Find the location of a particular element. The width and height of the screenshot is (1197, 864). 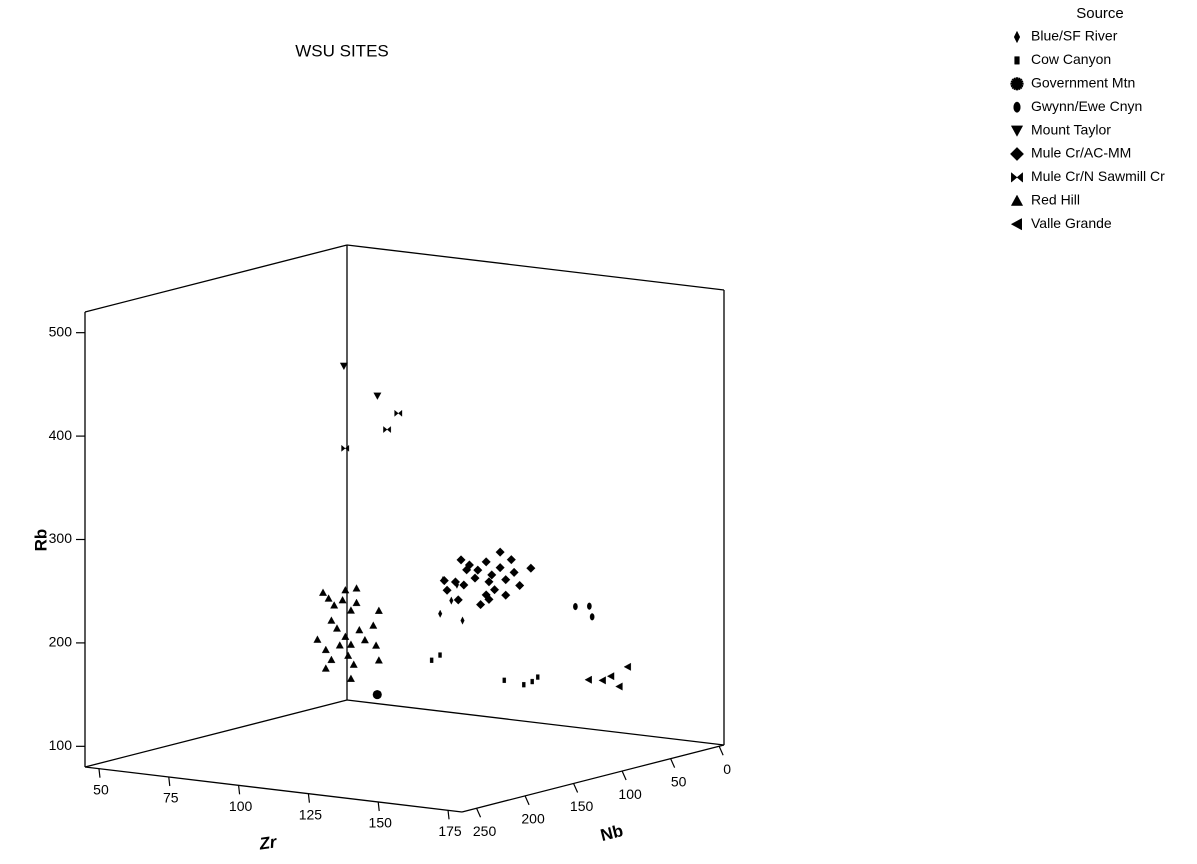

x-tick-label: 100 is located at coordinates (241, 806).